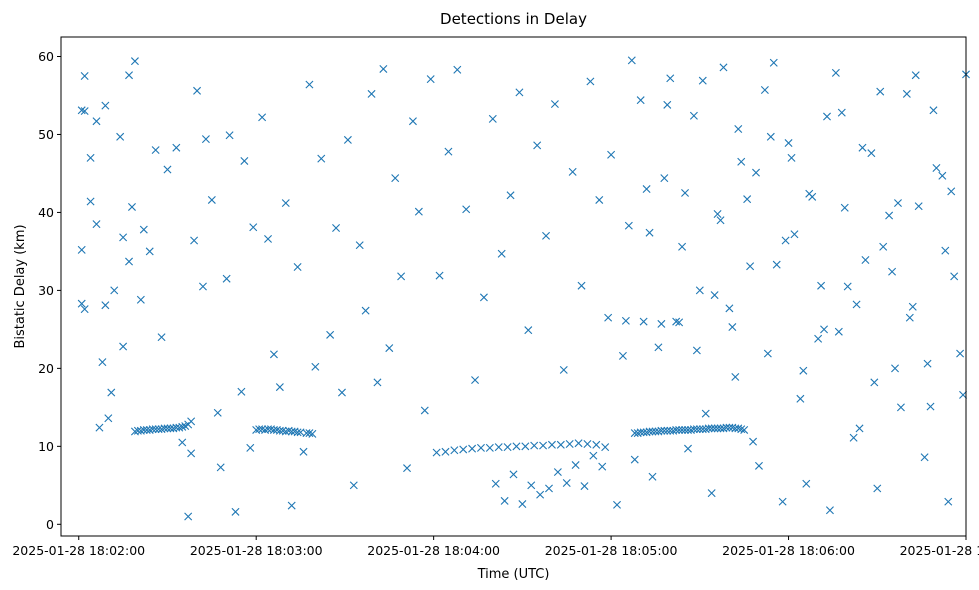 This screenshot has height=590, width=979. What do you see at coordinates (46, 368) in the screenshot?
I see `y-tick-label: 20` at bounding box center [46, 368].